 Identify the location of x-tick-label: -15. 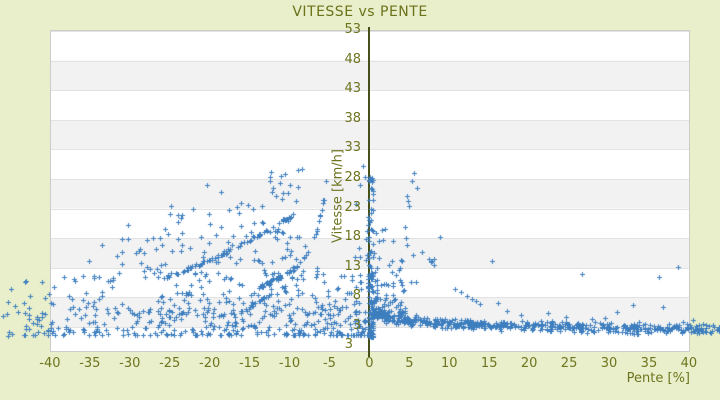
(249, 363).